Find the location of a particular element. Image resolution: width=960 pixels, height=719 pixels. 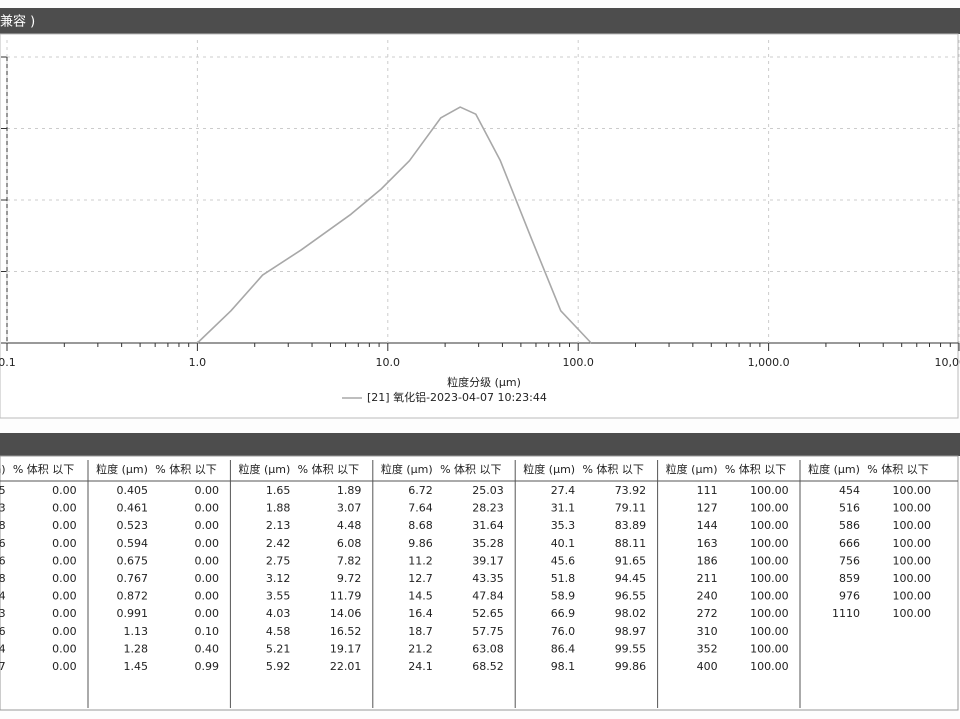

percent-cell: 3.07 is located at coordinates (349, 508).